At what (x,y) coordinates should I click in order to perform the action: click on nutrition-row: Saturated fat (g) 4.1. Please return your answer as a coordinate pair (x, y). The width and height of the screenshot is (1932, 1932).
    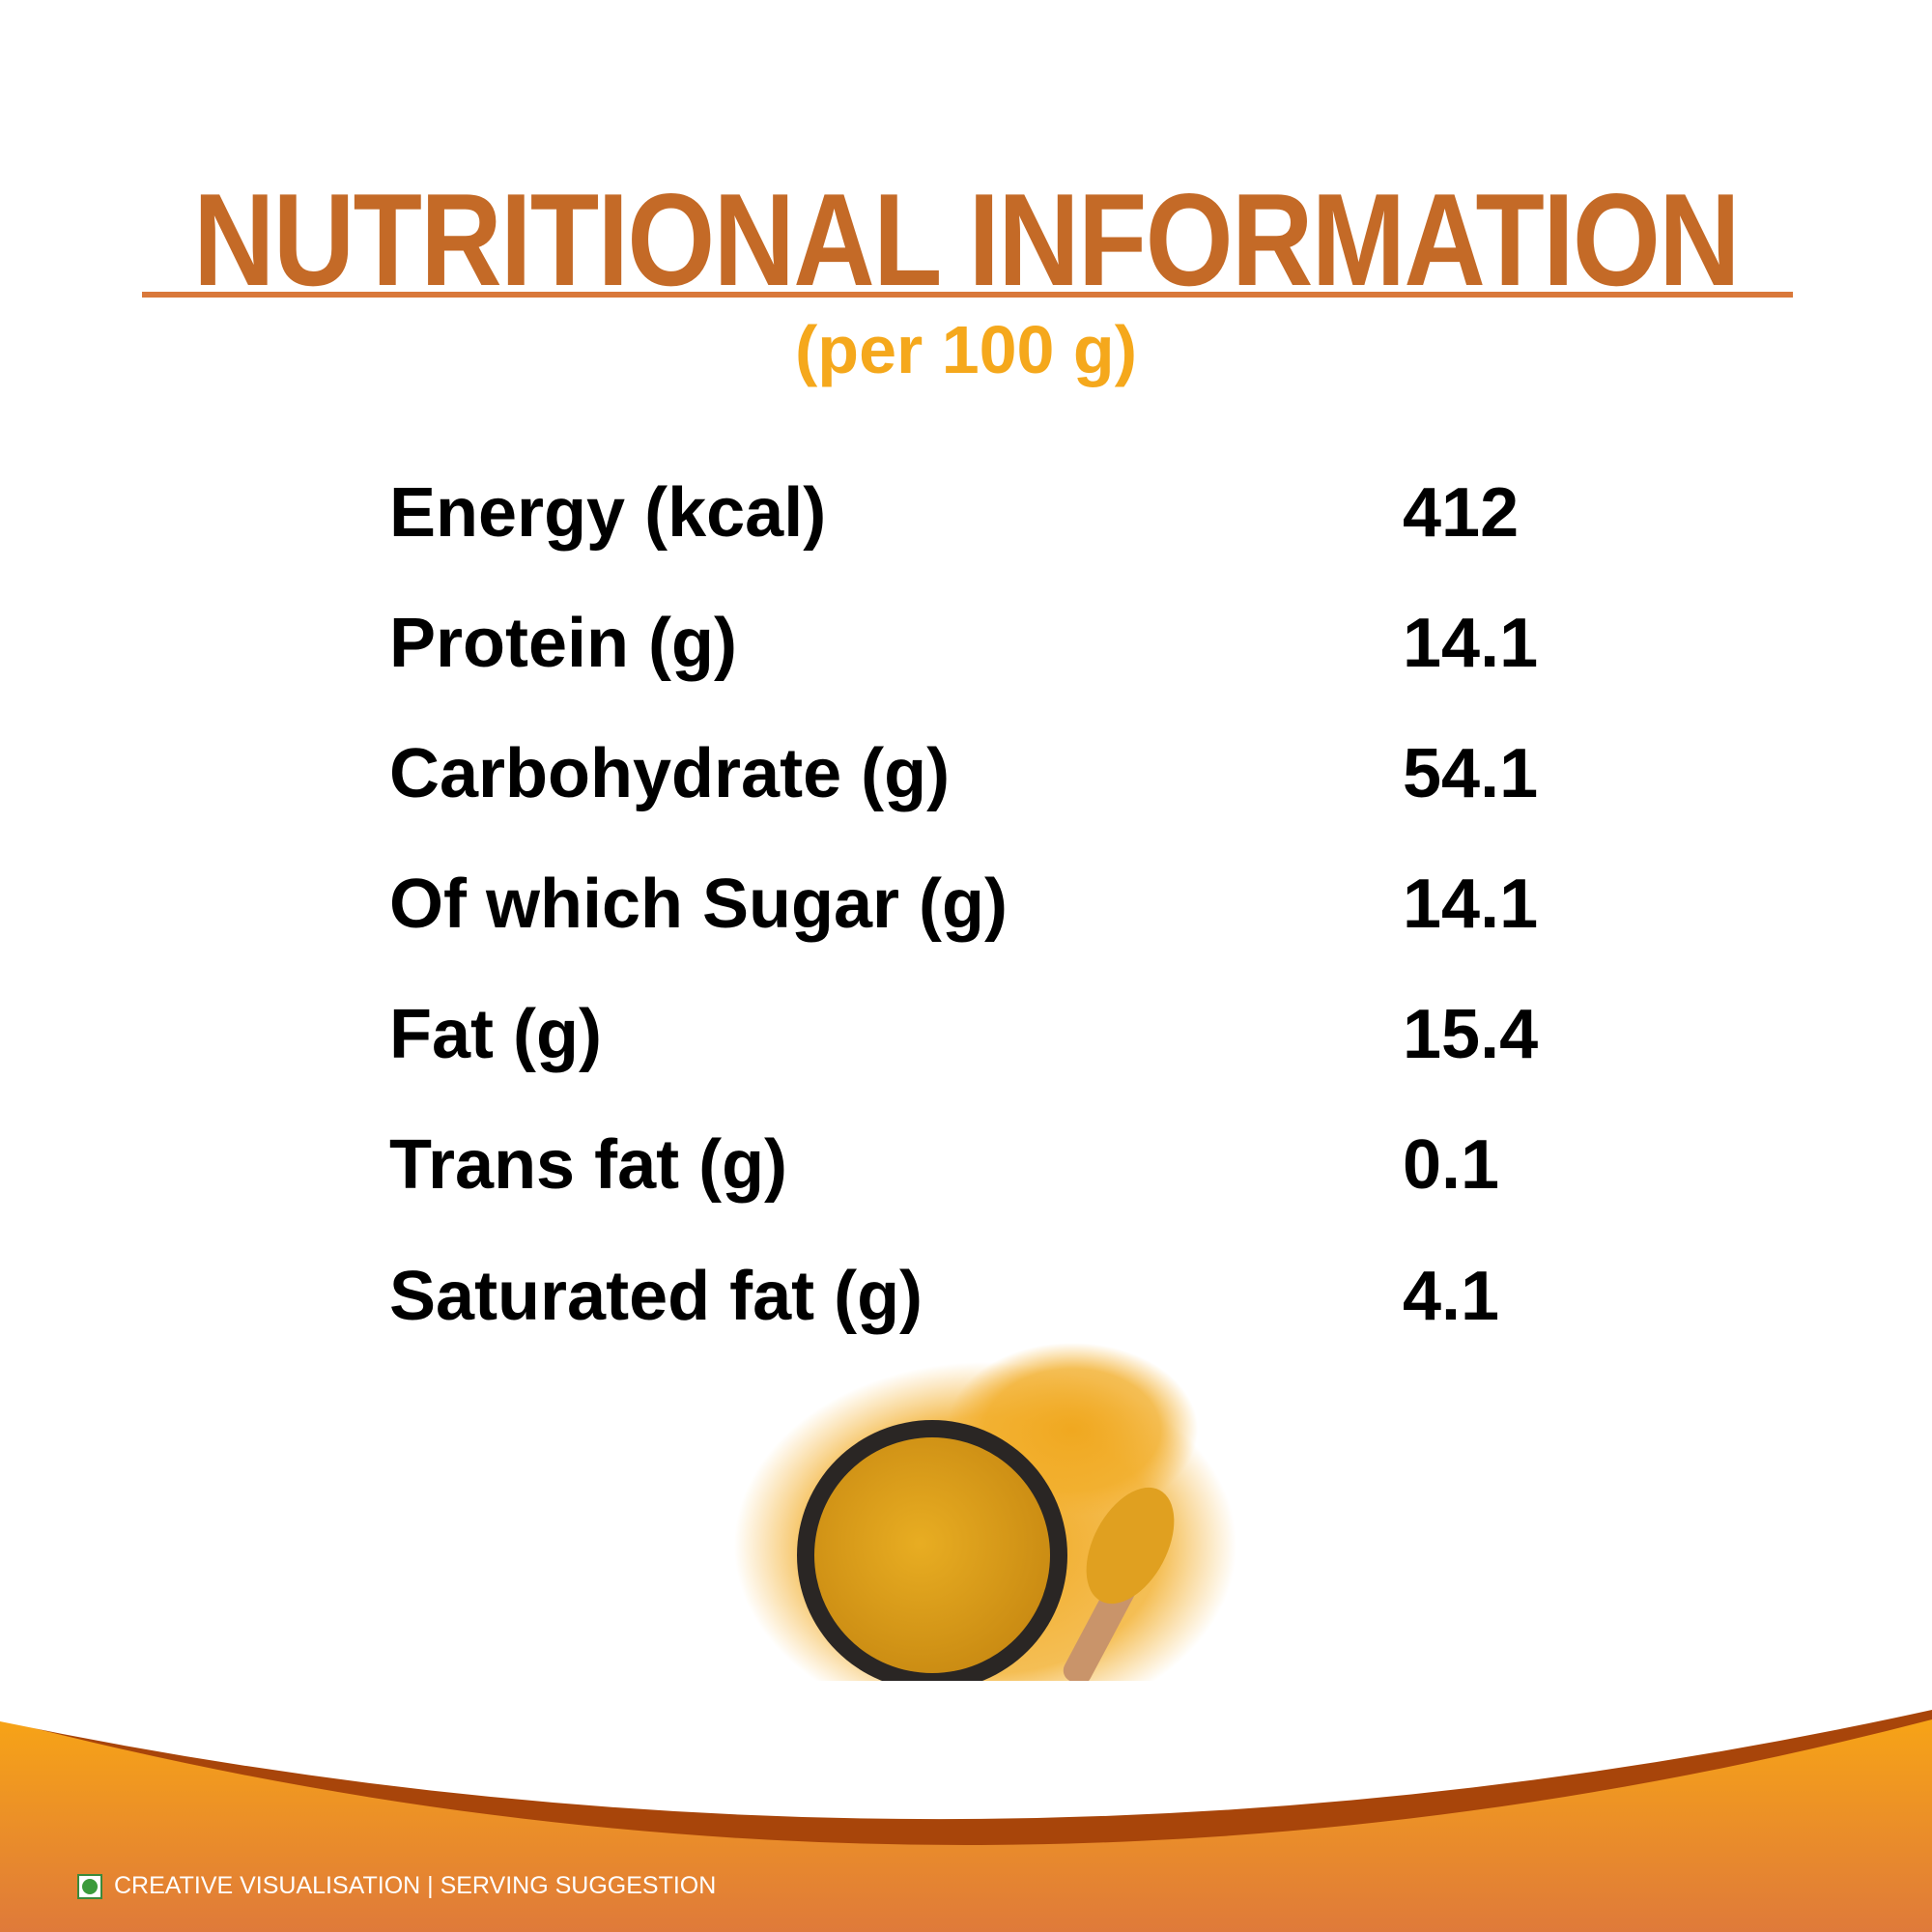
    Looking at the image, I should click on (966, 1305).